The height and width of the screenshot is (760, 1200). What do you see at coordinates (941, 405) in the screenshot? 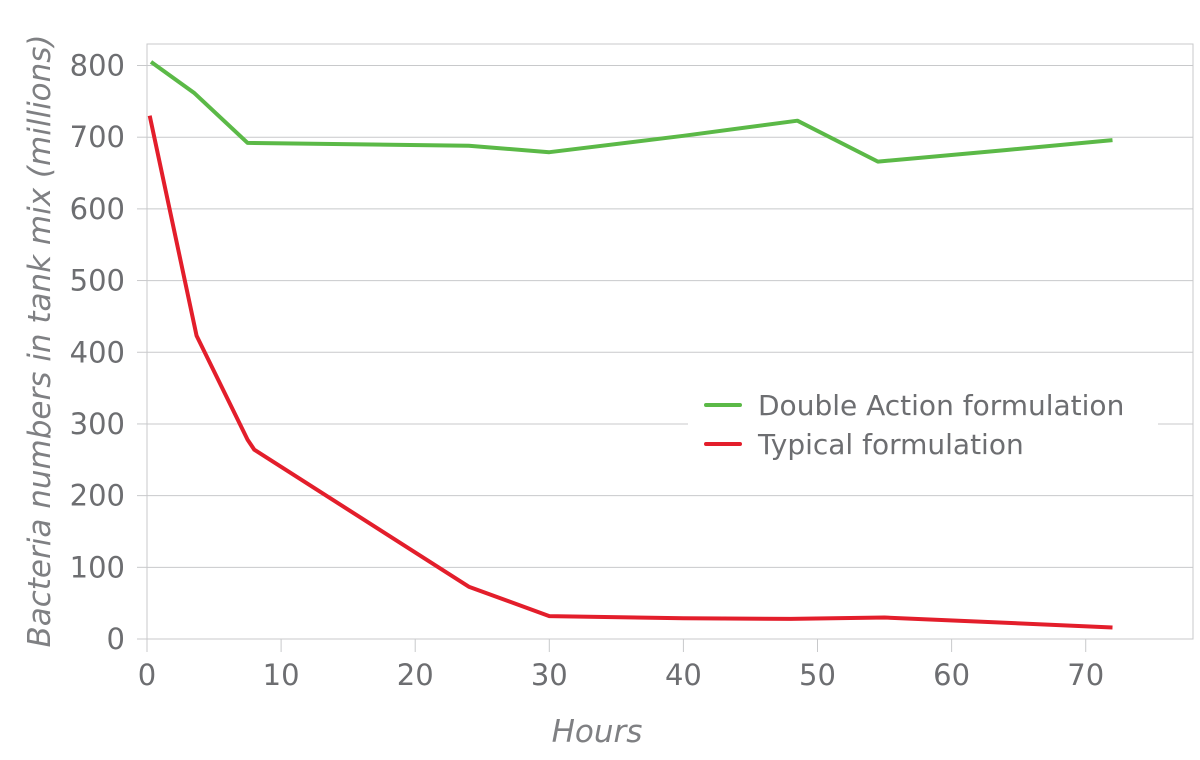
I see `legend-label-double-action: Double Action formulation` at bounding box center [941, 405].